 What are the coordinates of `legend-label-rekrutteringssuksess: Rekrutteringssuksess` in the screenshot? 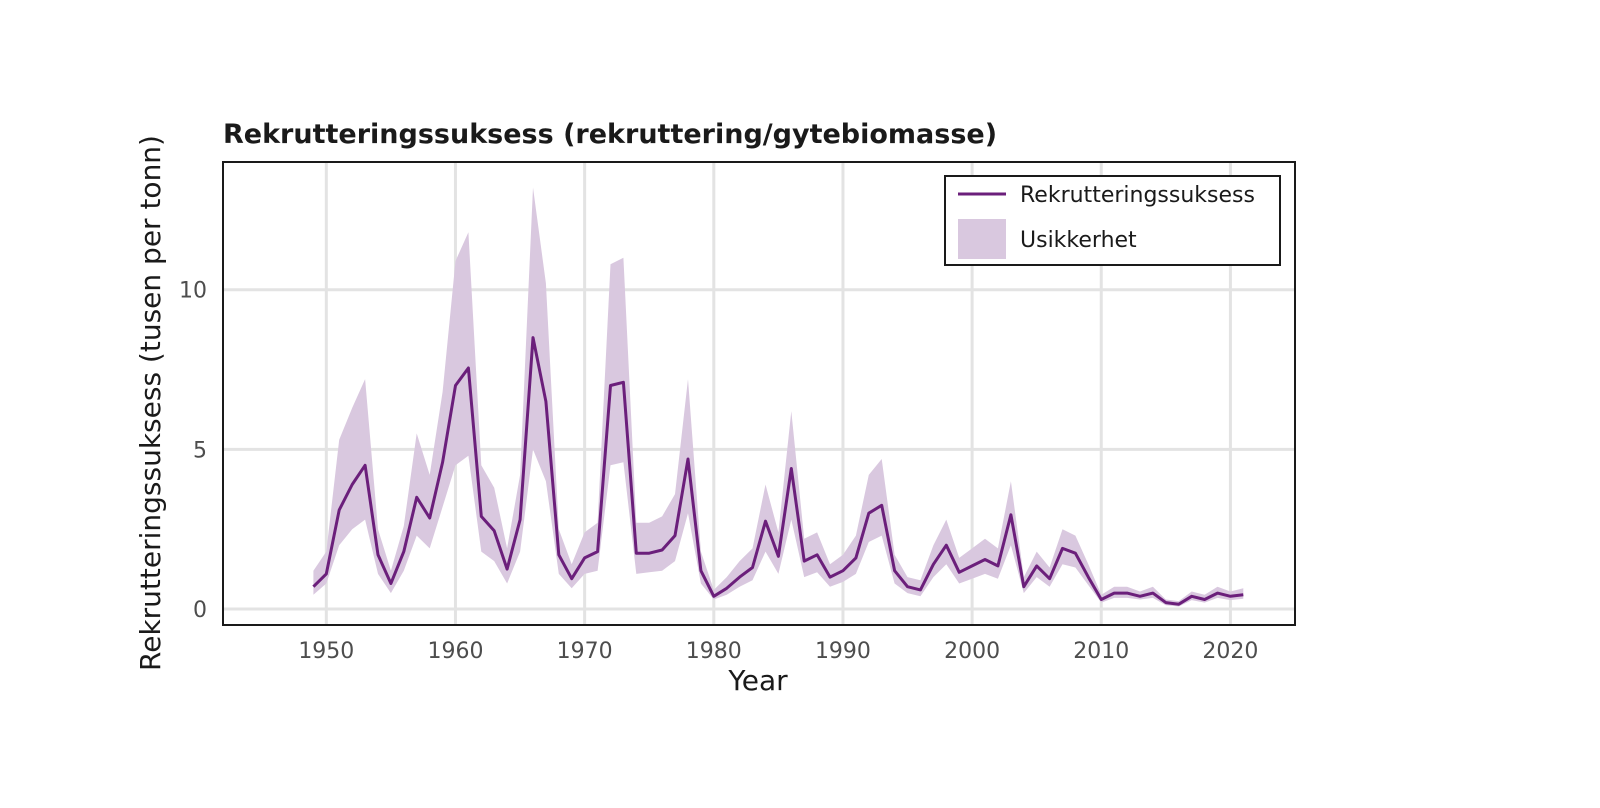 It's located at (1137, 195).